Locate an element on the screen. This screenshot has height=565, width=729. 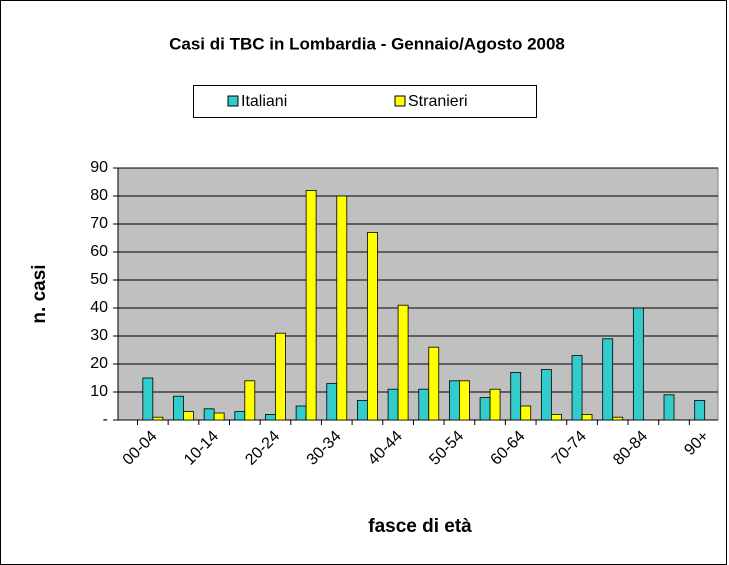
y-tick-label: 80 is located at coordinates (99, 195).